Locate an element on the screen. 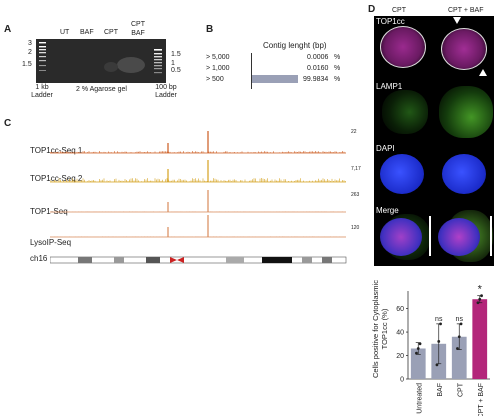 Image resolution: width=500 pixels, height=416 pixels. gel-caption: 2 % Agarose gel is located at coordinates (101, 89).